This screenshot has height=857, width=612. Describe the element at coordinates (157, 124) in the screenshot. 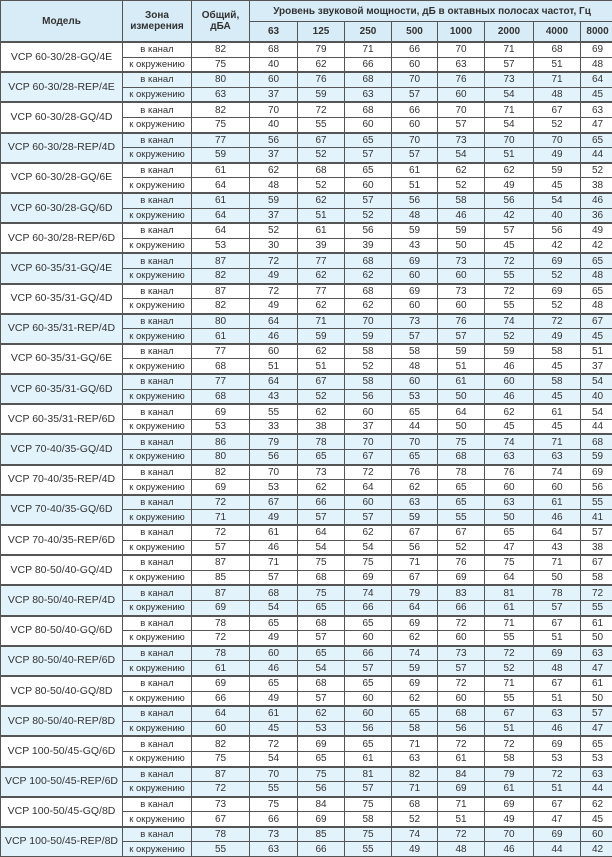

I see `zone-cell: к окружению` at that location.